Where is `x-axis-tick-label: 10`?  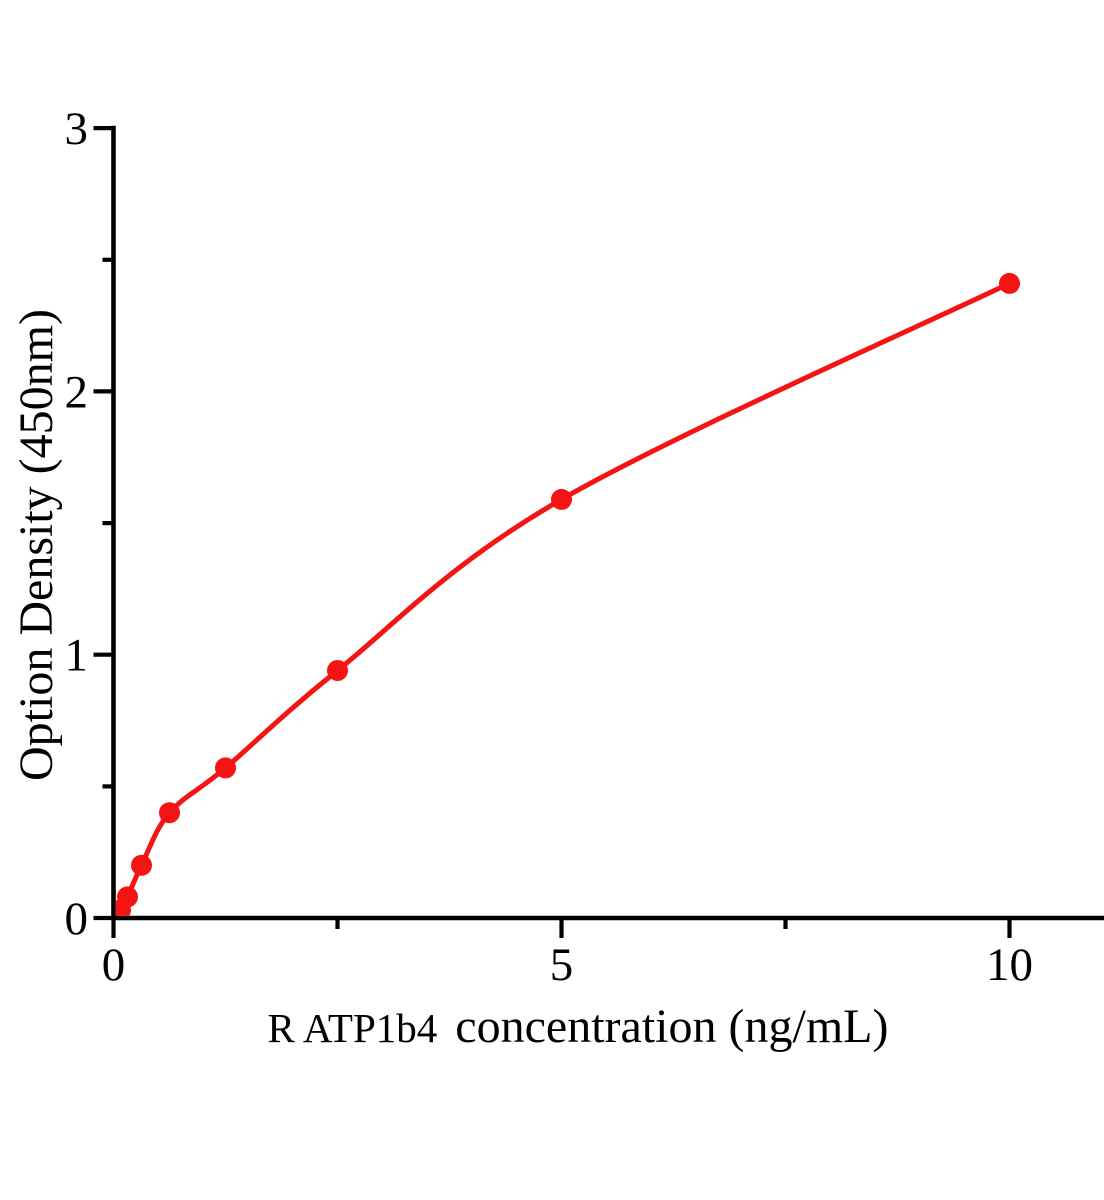
x-axis-tick-label: 10 is located at coordinates (1009, 965).